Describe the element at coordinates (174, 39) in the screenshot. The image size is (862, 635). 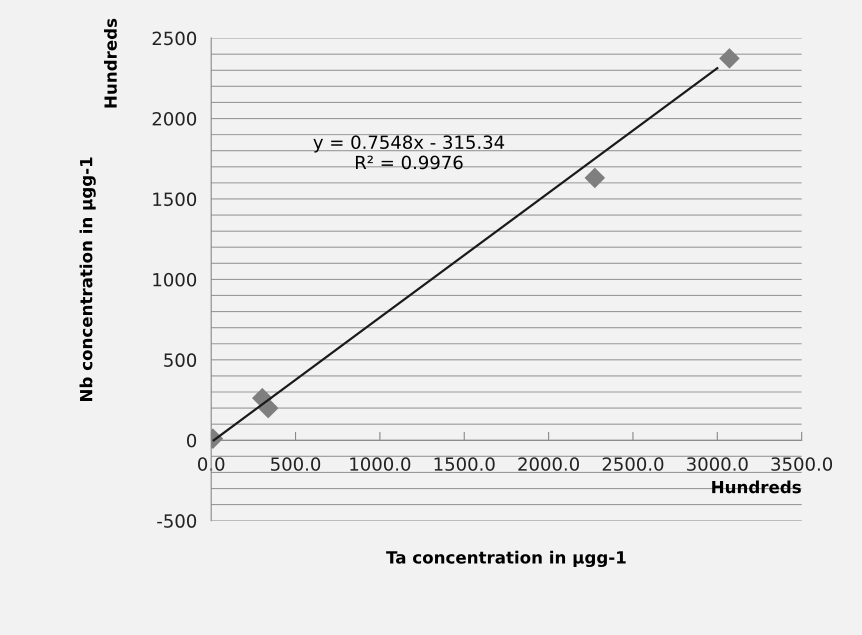
I see `y-tick-label: 2500` at that location.